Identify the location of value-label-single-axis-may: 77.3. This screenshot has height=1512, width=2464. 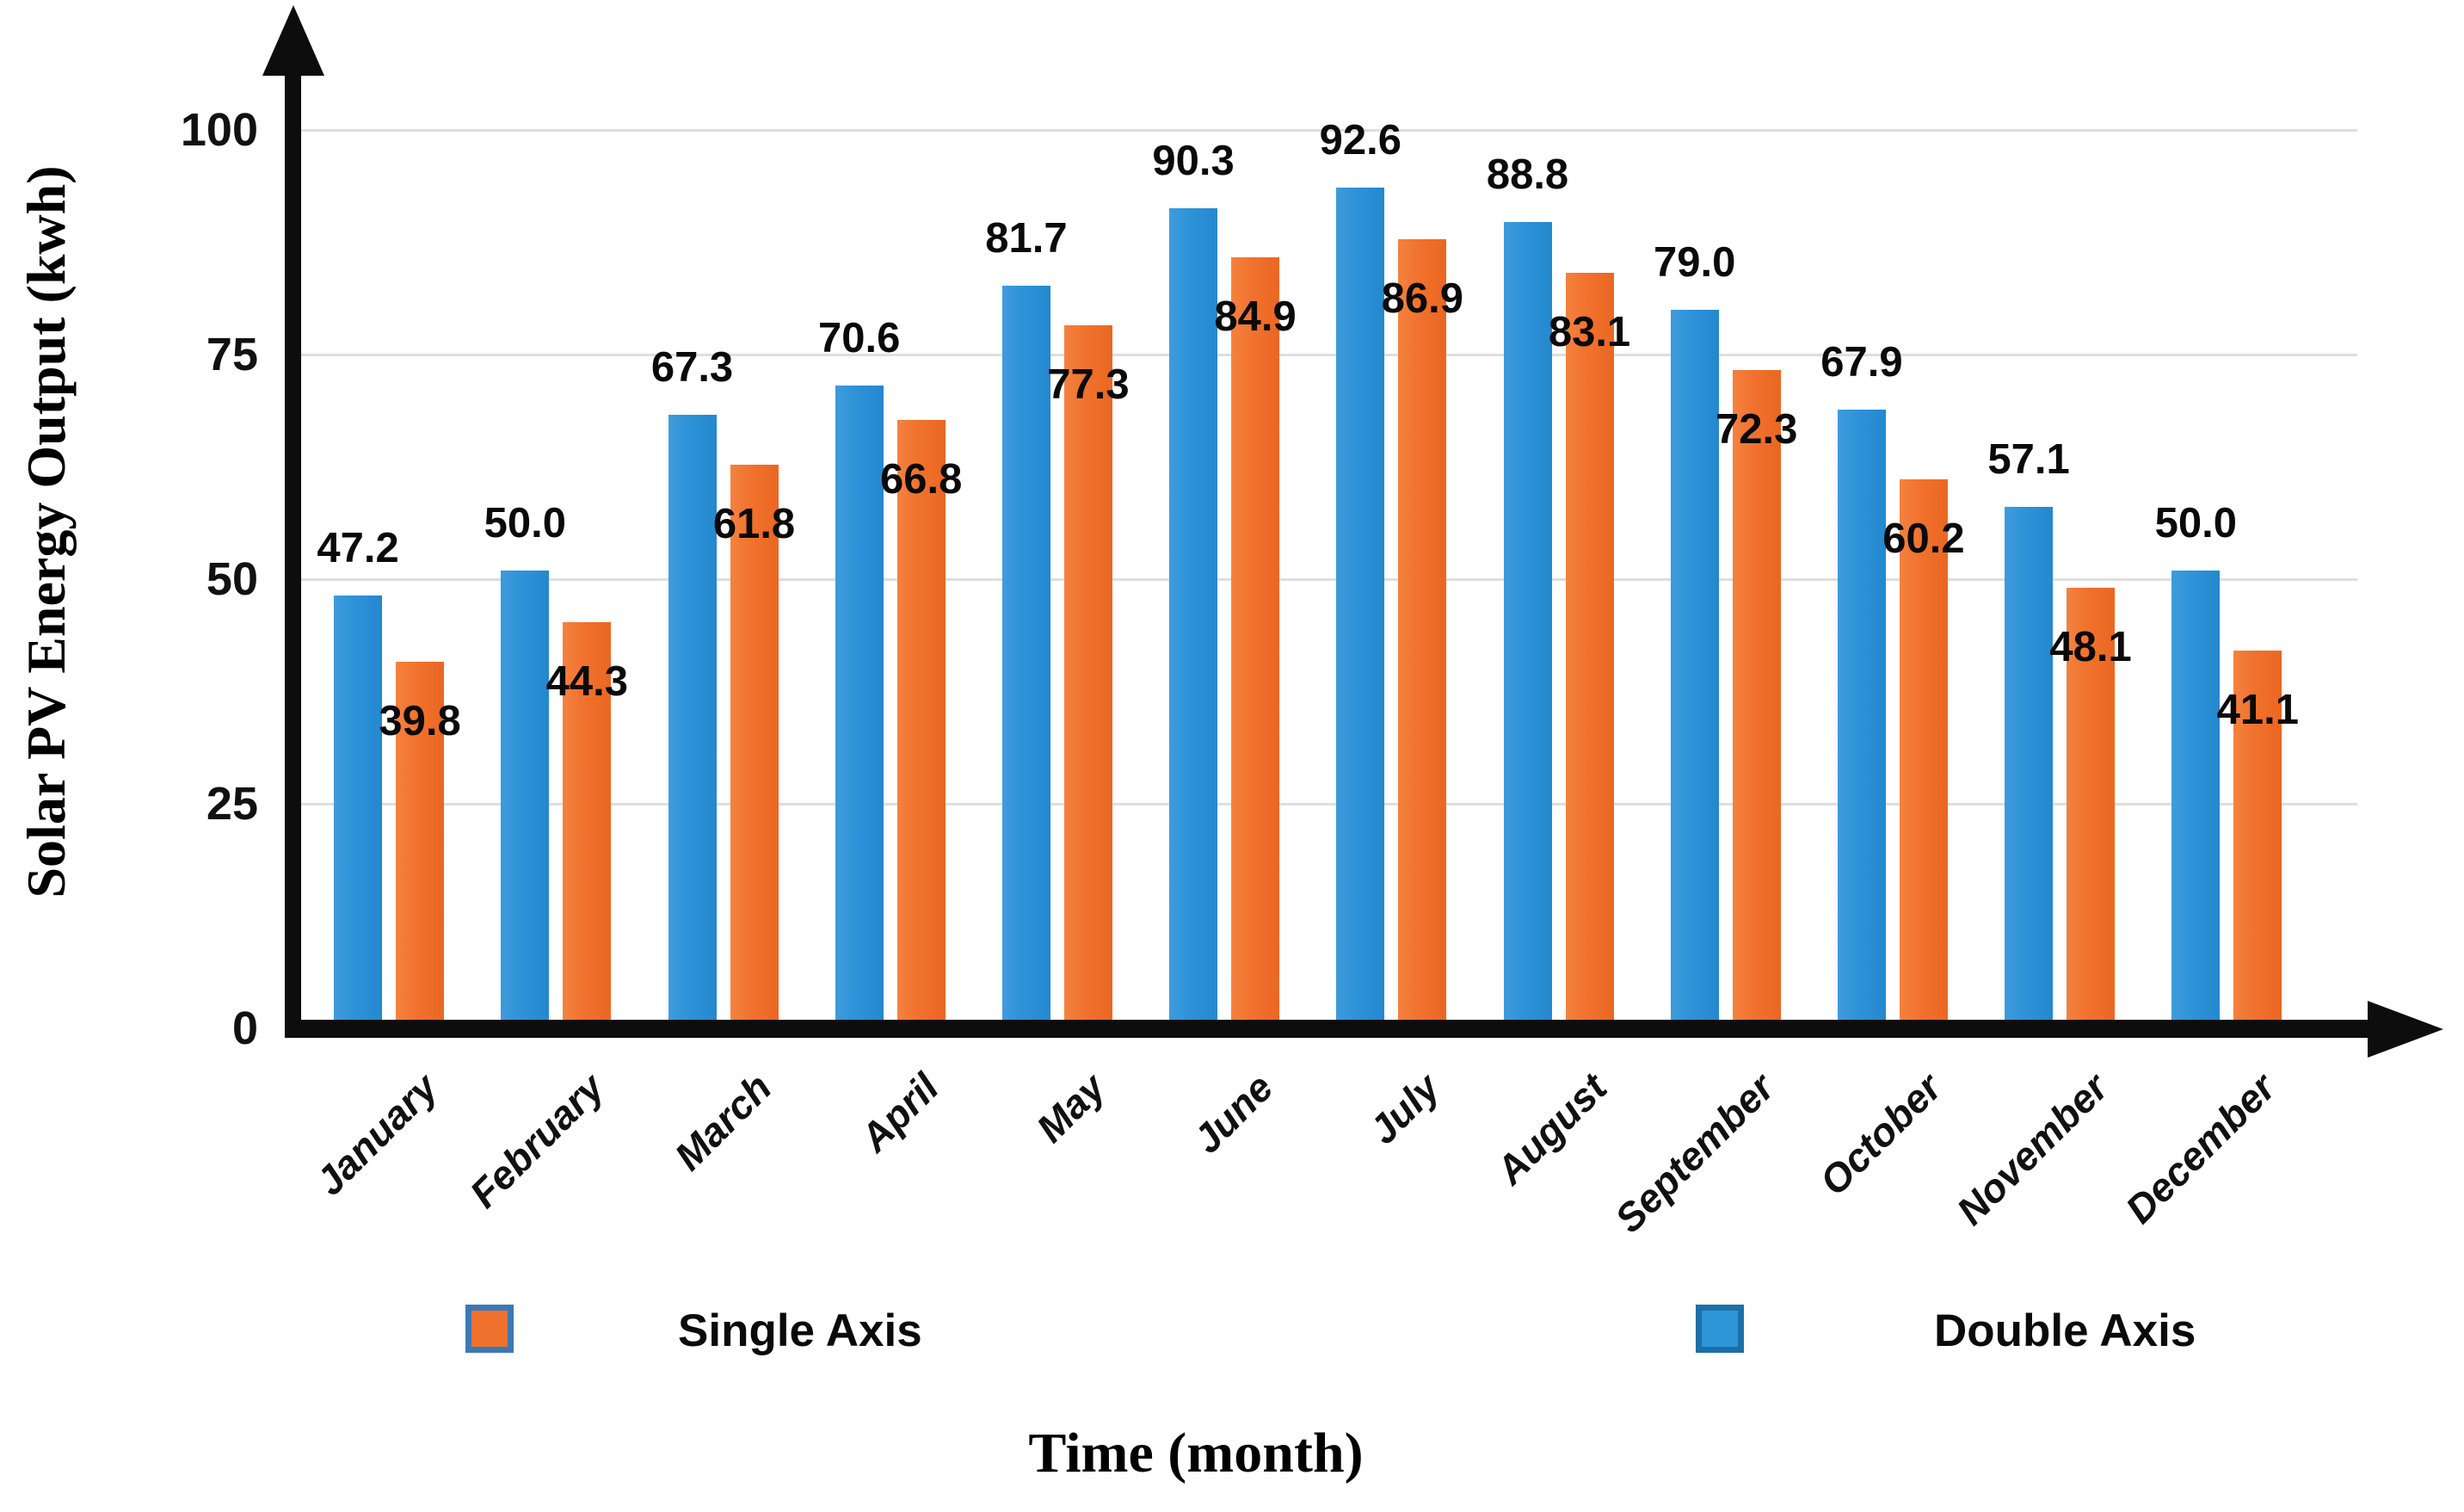
(1088, 384).